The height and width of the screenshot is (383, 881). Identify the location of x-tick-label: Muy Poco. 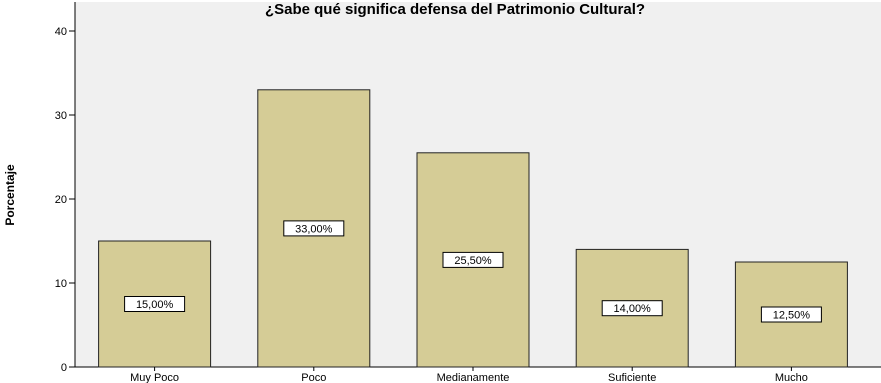
(154, 377).